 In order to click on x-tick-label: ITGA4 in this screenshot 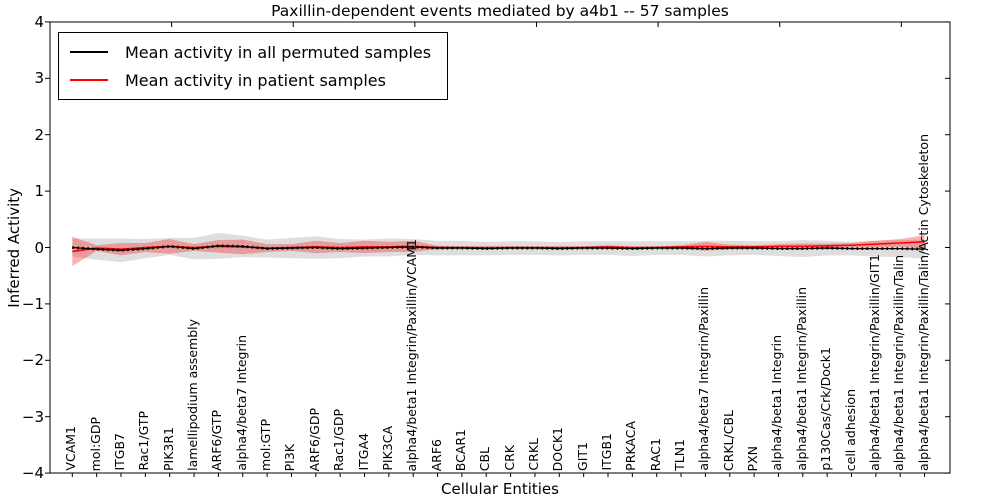, I will do `click(363, 452)`.